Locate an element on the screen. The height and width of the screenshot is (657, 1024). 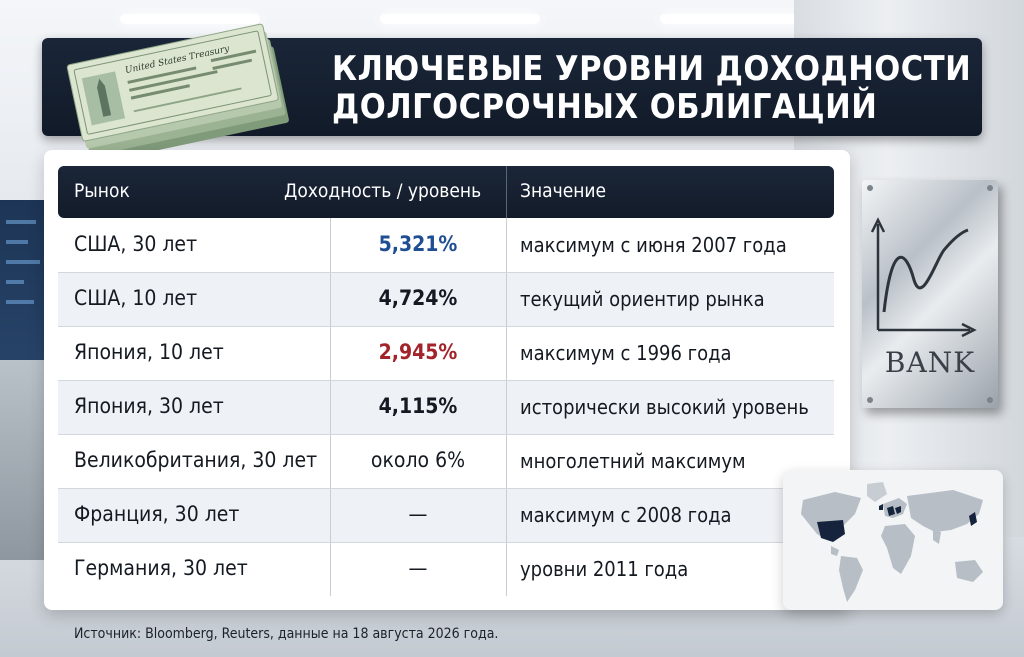
table-header: Рынок Доходность / уровень Значение is located at coordinates (446, 192).